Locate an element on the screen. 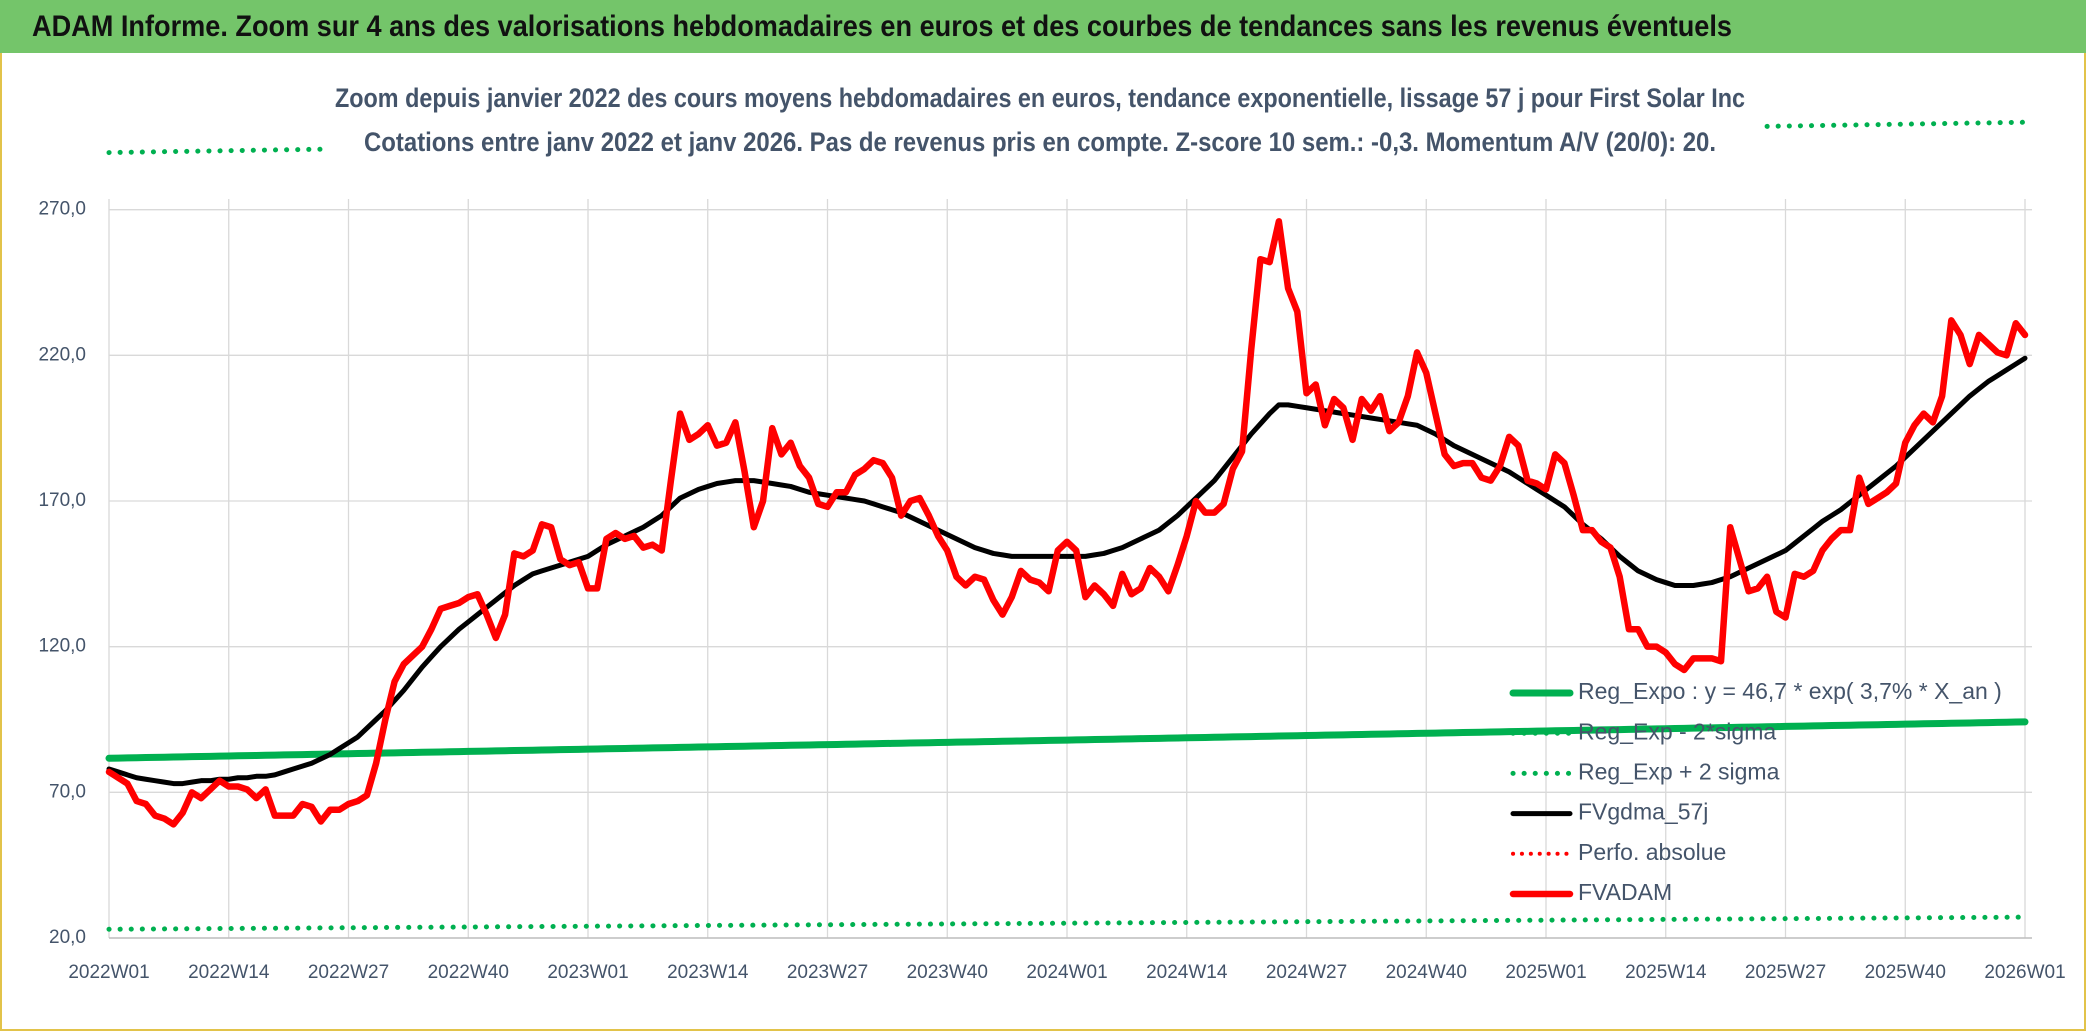  x-tick-label: 2022W14 is located at coordinates (229, 972).